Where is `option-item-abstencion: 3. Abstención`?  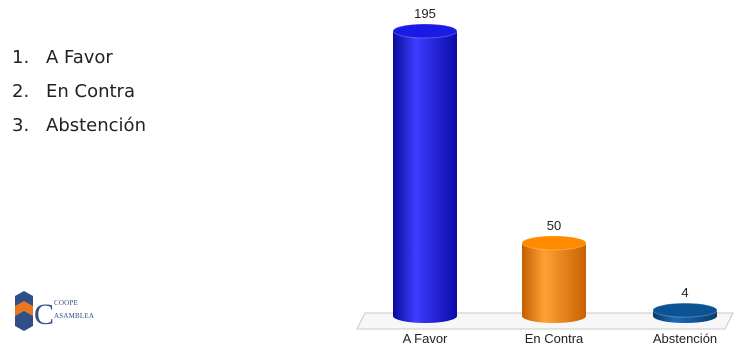
option-item-abstencion: 3. Abstención is located at coordinates (79, 125).